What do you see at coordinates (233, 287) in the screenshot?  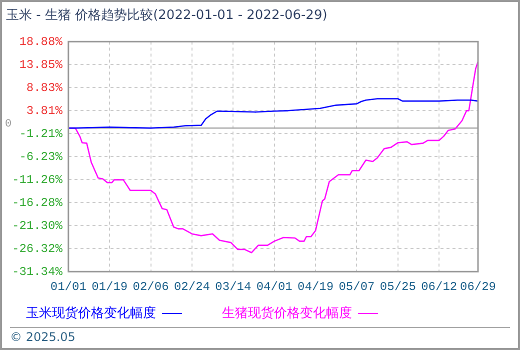 I see `x-tick-label: 03/14` at bounding box center [233, 287].